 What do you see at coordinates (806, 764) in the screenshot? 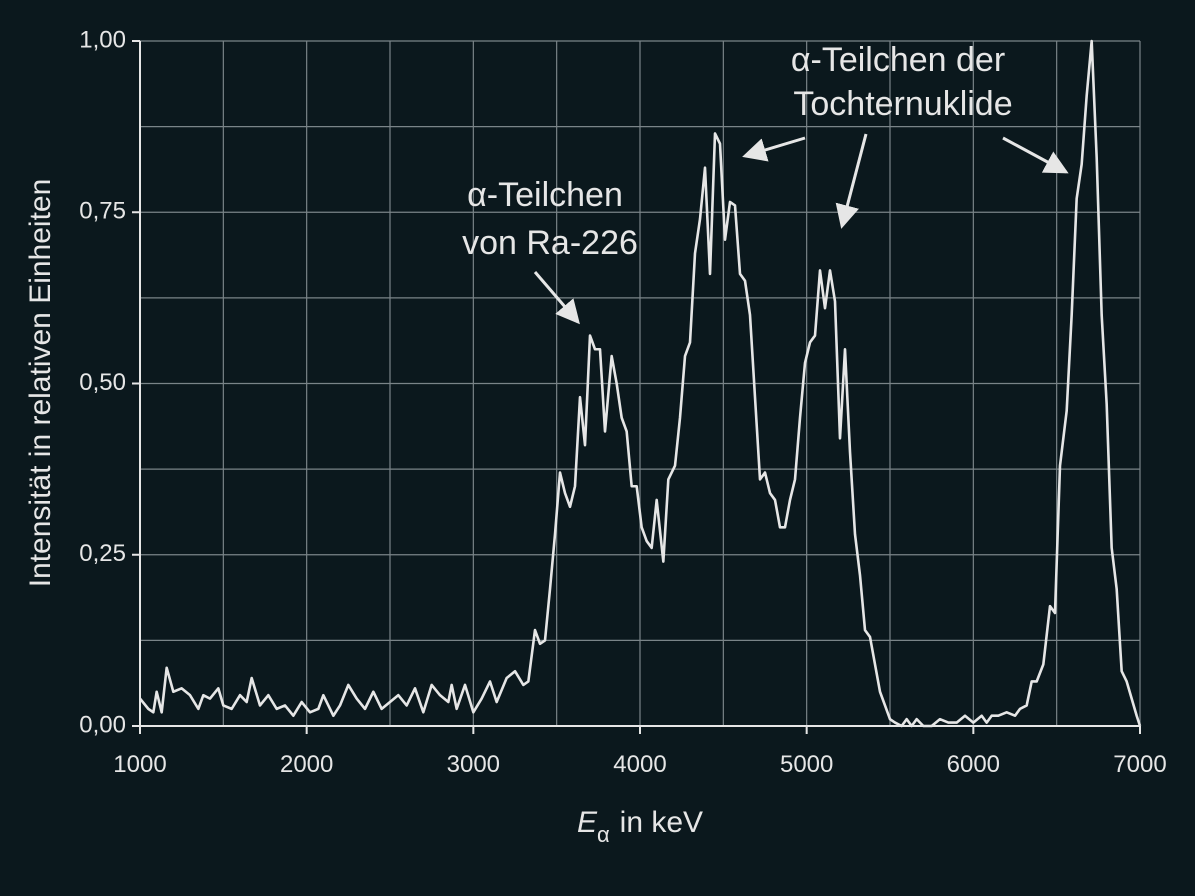
I see `x-tick-label: 5000` at bounding box center [806, 764].